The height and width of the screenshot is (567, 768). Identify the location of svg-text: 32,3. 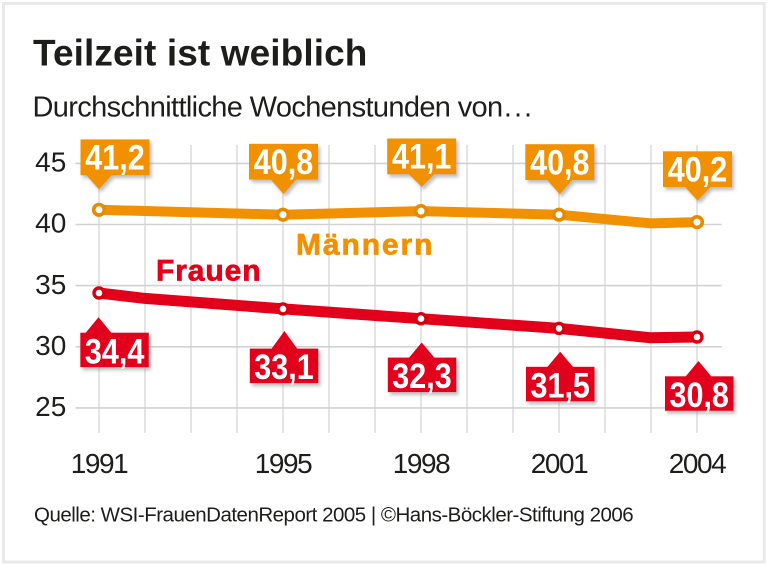
(421, 377).